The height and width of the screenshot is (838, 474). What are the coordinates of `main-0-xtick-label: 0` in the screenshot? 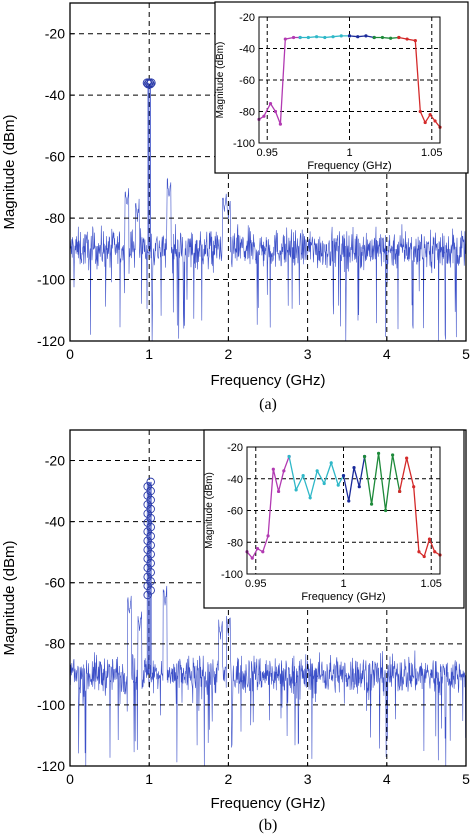 It's located at (70, 354).